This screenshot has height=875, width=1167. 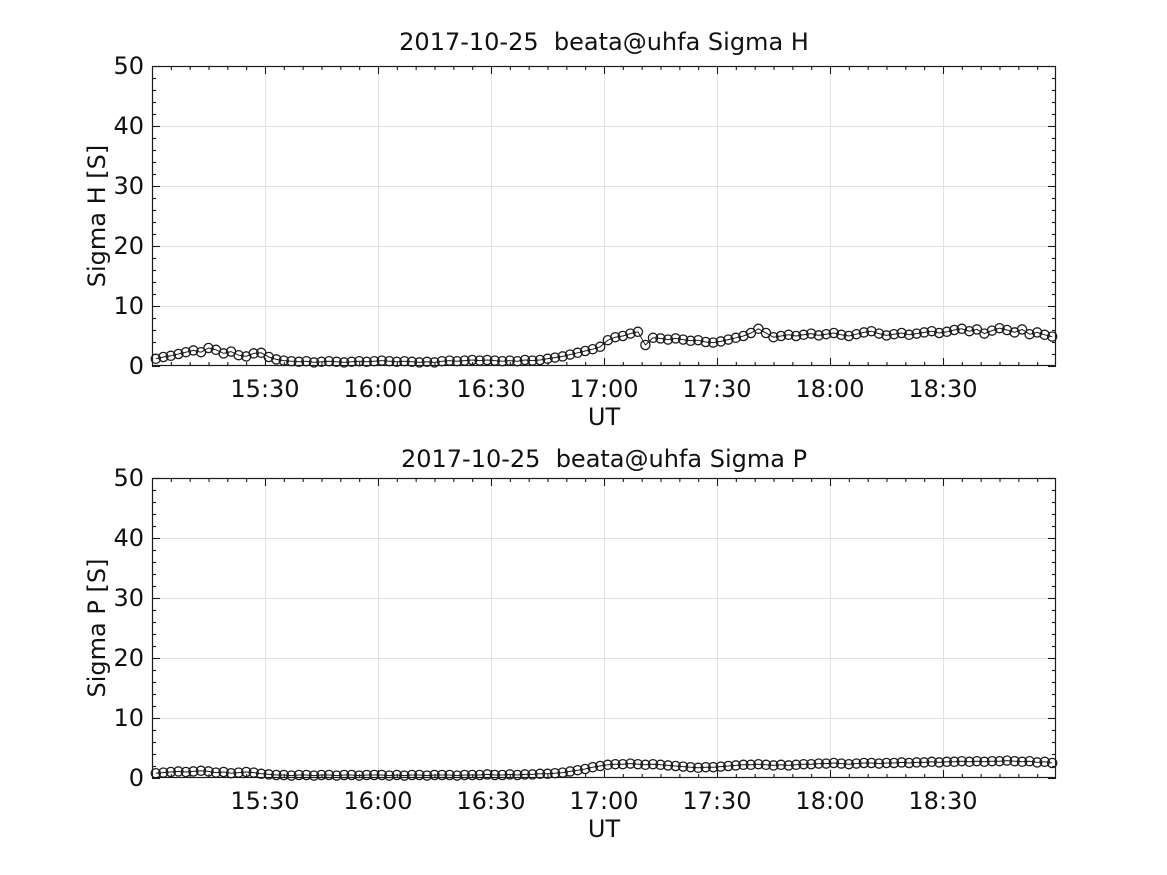 What do you see at coordinates (604, 42) in the screenshot?
I see `chart1-title: 2017-10-25 beata@uhfa Sigma H` at bounding box center [604, 42].